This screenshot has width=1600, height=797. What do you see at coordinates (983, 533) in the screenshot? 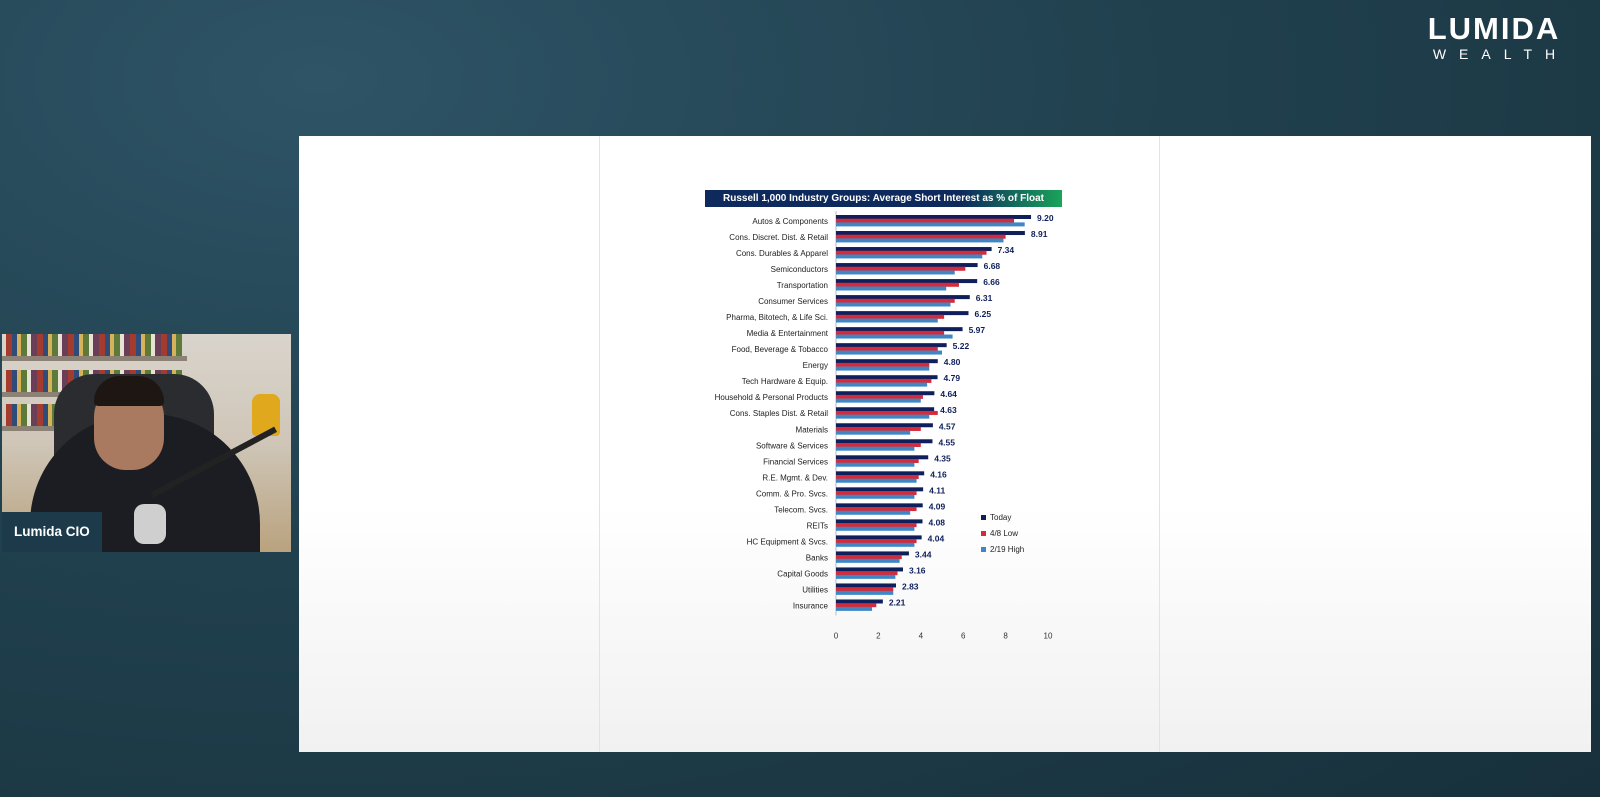
I see `legend-swatch` at bounding box center [983, 533].